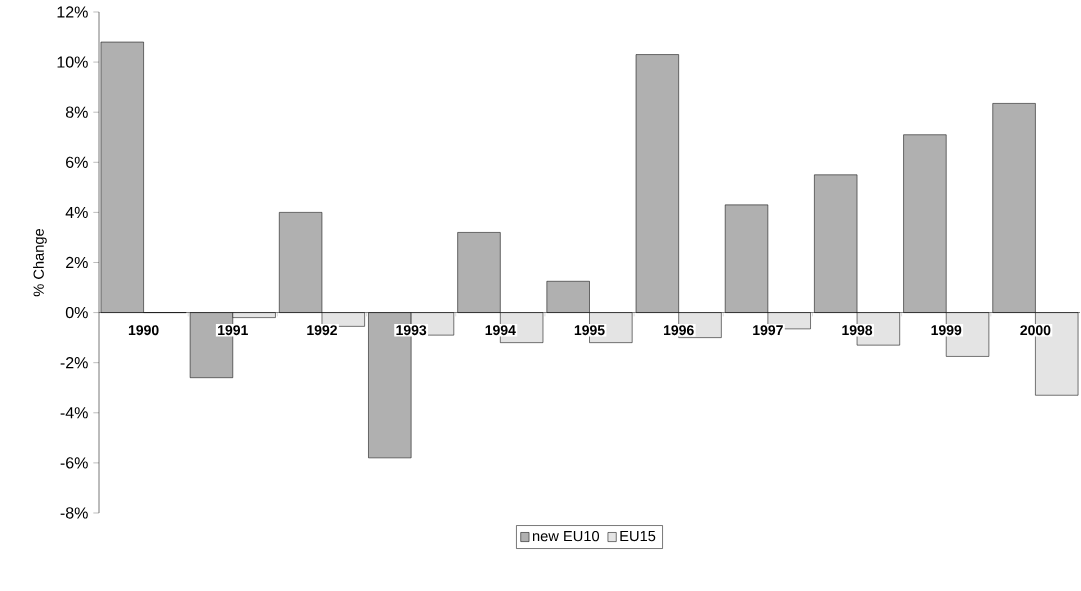 The image size is (1081, 591). I want to click on y-tick-label: -6%, so click(74, 463).